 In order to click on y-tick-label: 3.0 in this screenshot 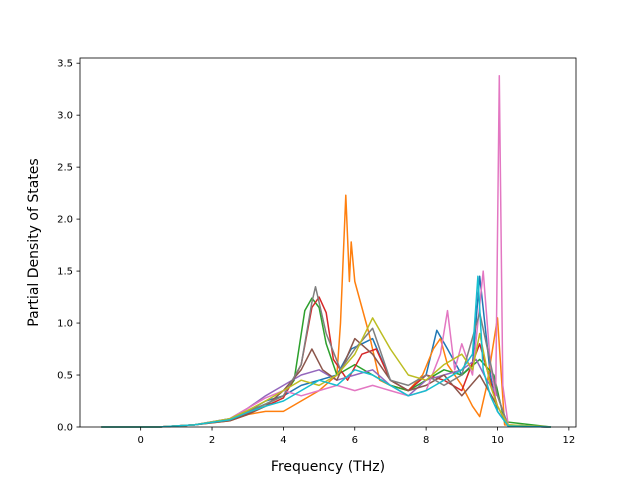, I will do `click(65, 116)`.